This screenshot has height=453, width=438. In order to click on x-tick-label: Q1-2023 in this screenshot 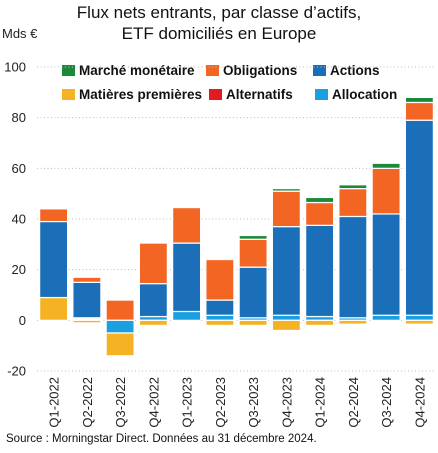, I will do `click(187, 402)`.